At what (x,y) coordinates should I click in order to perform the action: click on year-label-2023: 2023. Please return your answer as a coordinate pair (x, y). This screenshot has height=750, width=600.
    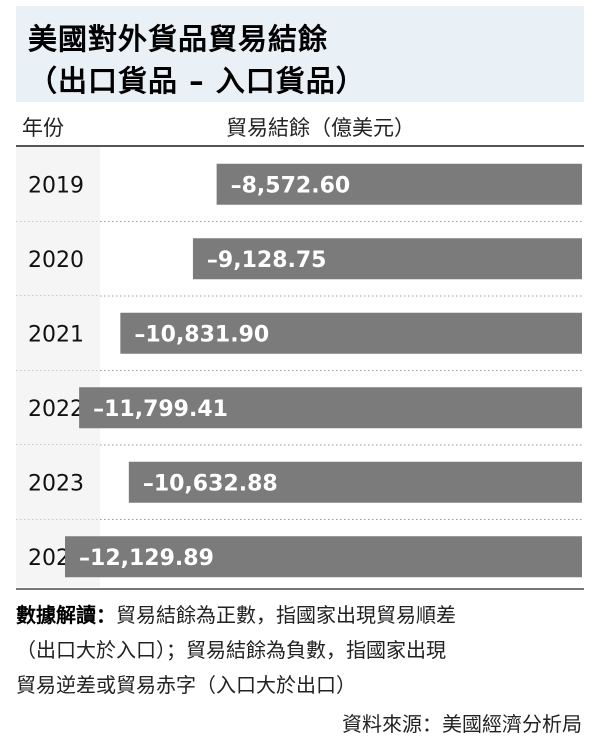
    Looking at the image, I should click on (56, 483).